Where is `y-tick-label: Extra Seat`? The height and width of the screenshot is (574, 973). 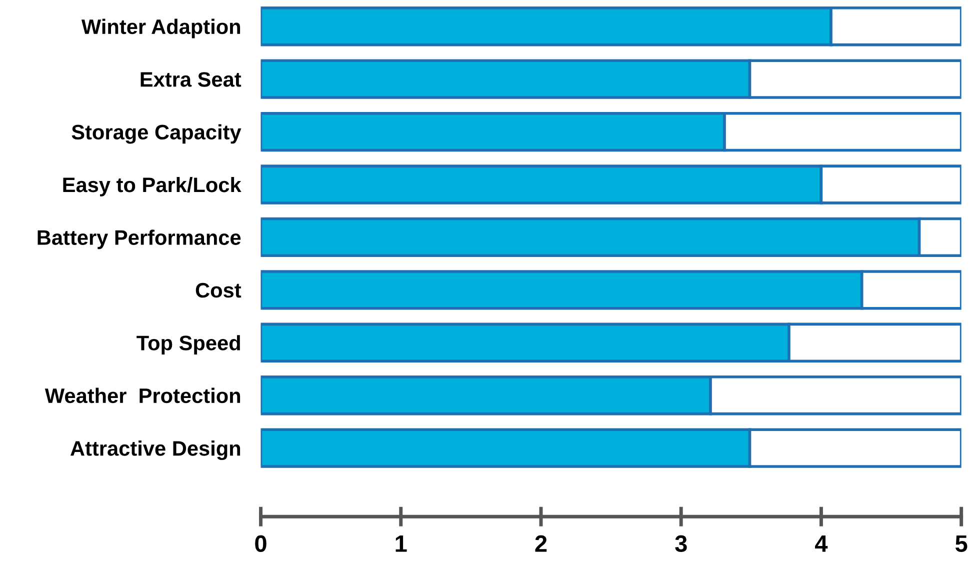 y-tick-label: Extra Seat is located at coordinates (191, 79).